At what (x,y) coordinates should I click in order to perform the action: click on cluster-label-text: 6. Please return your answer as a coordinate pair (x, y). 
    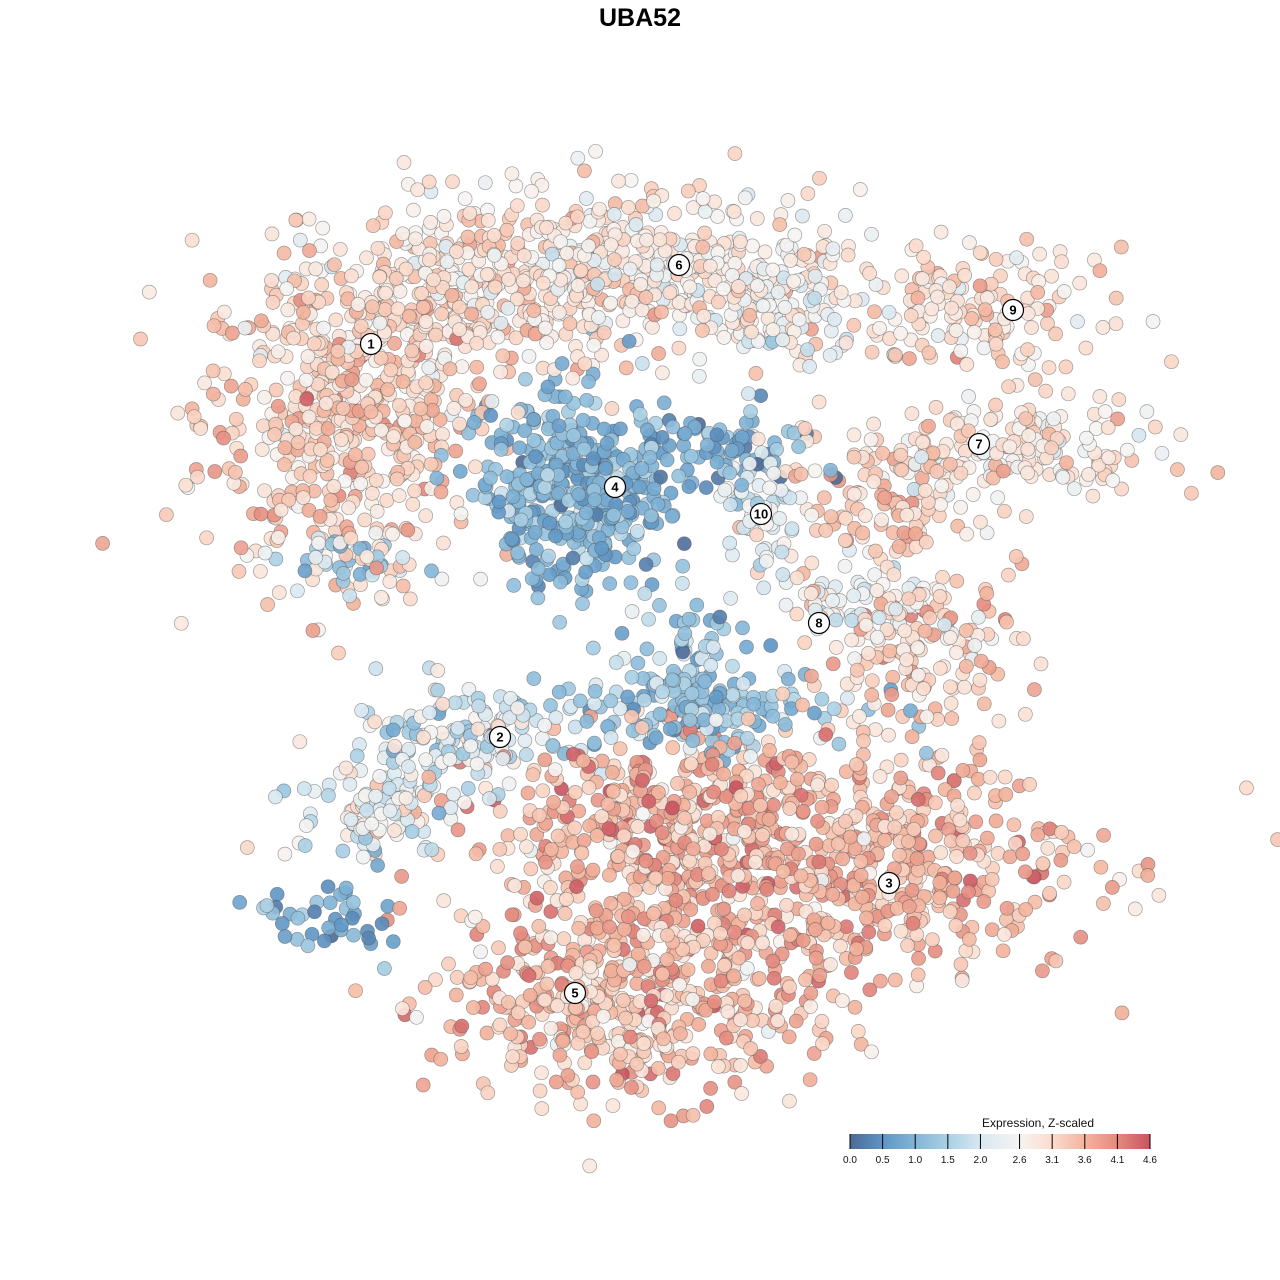
    Looking at the image, I should click on (678, 265).